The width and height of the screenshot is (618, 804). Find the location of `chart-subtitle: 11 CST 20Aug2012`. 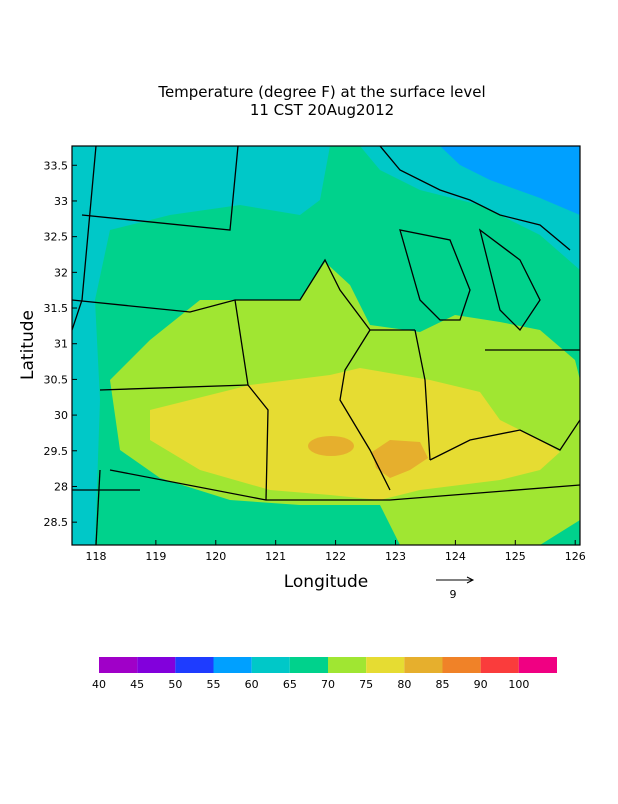

chart-subtitle: 11 CST 20Aug2012 is located at coordinates (322, 110).